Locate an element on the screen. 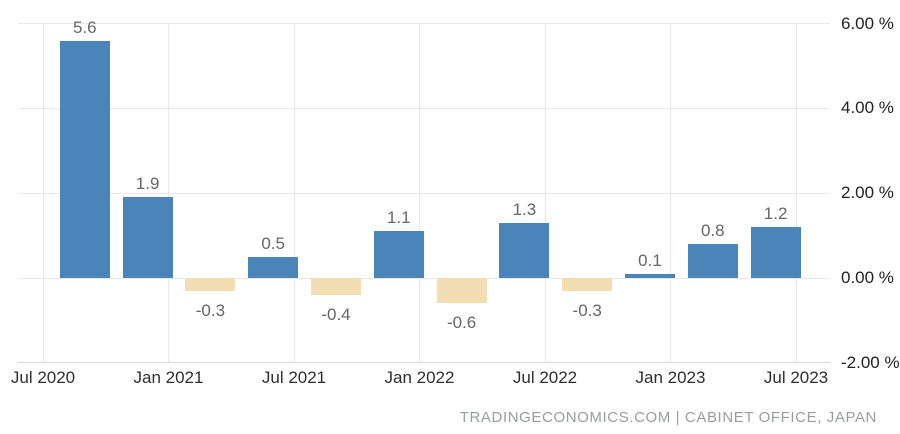 The width and height of the screenshot is (900, 434). x-axis-tick-label: Jul 2020 is located at coordinates (43, 377).